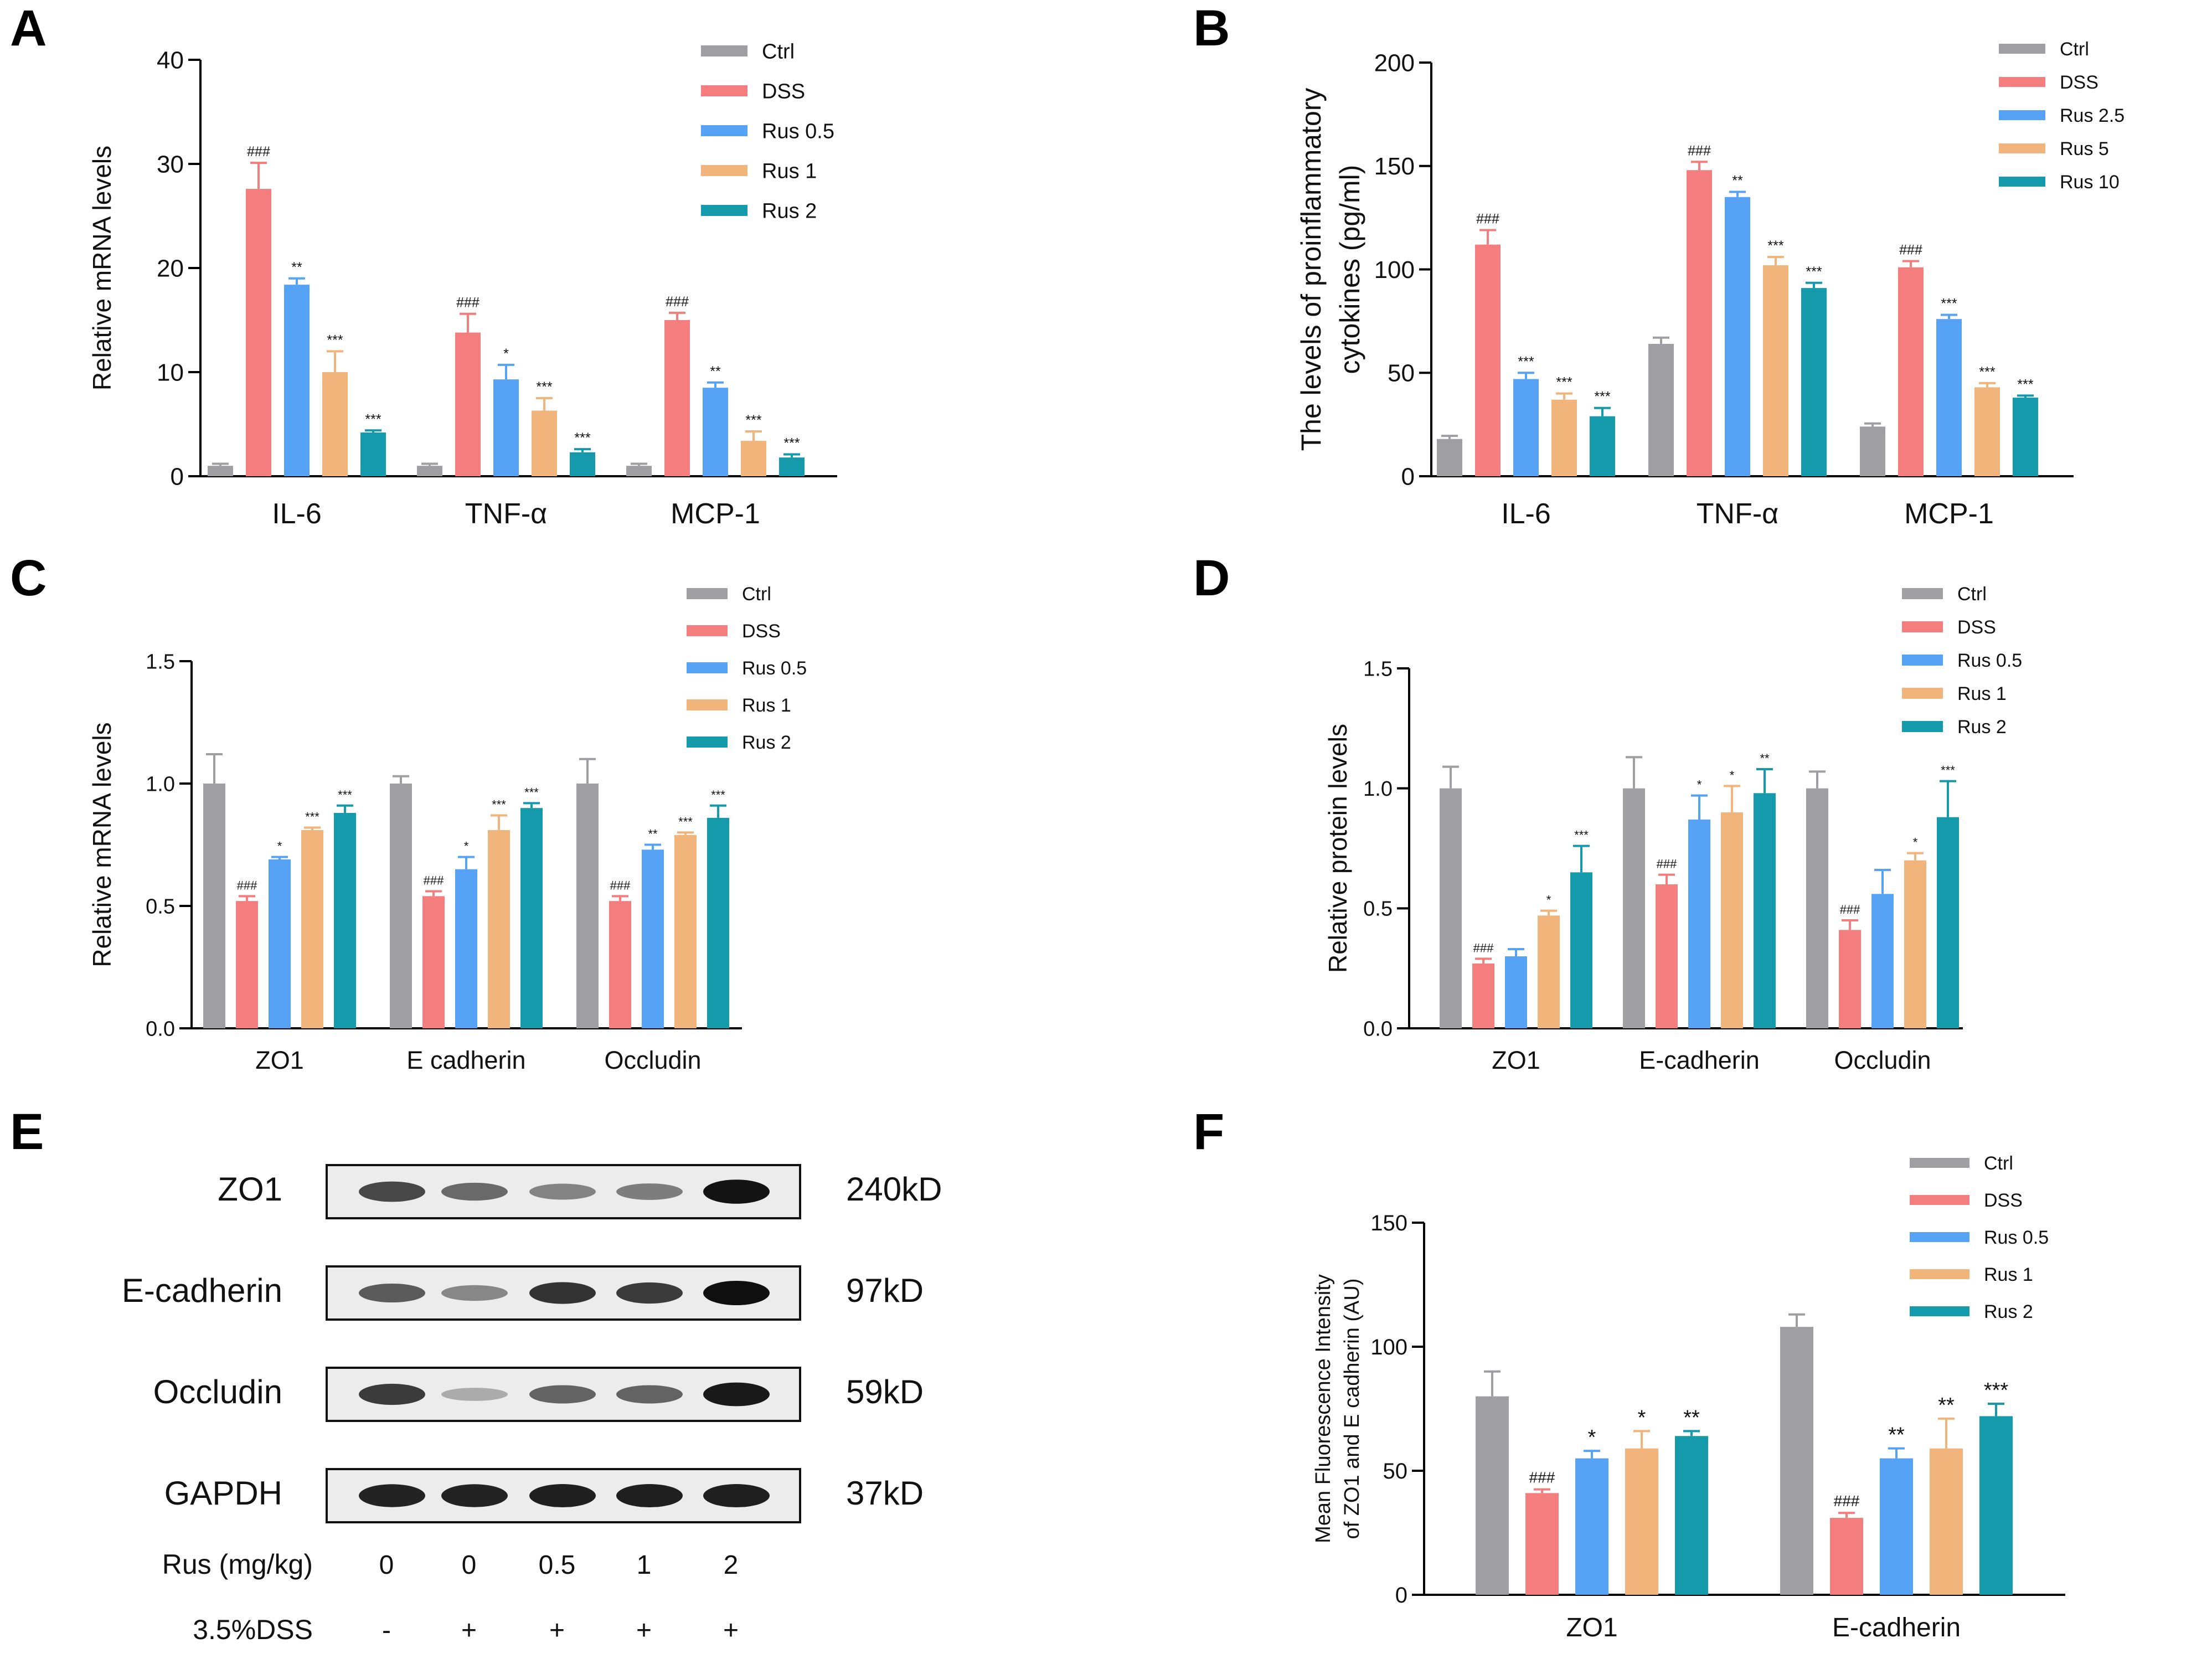 This screenshot has height=1669, width=2212. Describe the element at coordinates (1352, 1409) in the screenshot. I see `y-axis-title: of ZO1 and E cadherin (AU)` at that location.